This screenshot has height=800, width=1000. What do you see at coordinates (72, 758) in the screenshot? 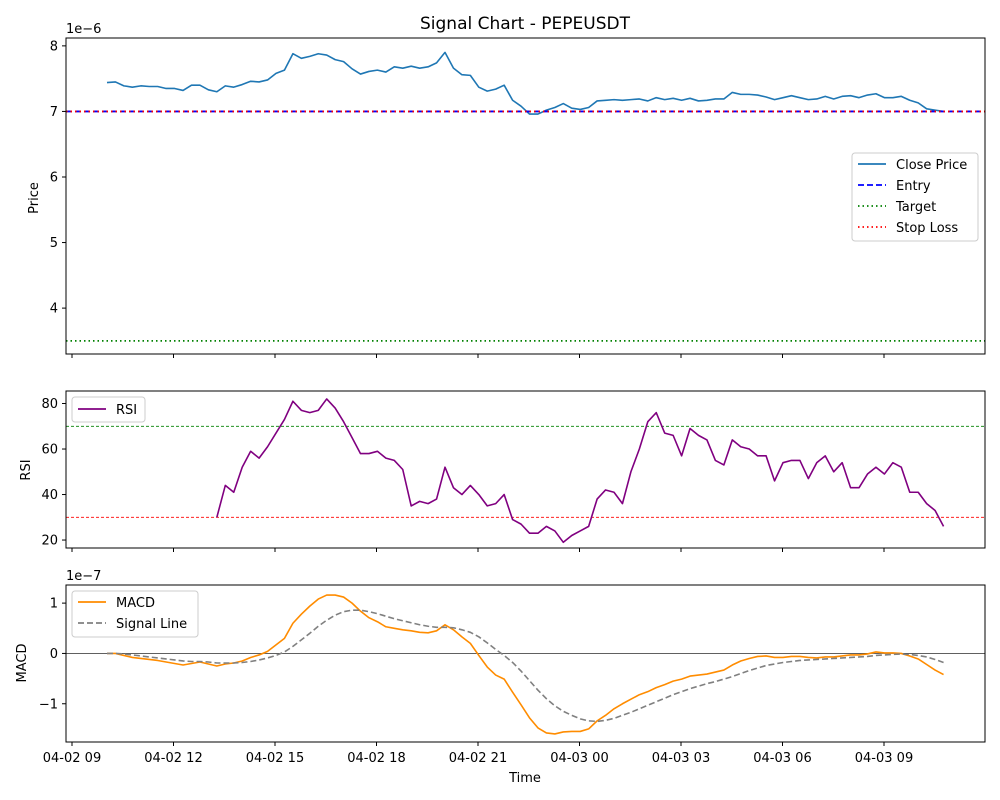
I see `x-tick-label: 04-02 09` at bounding box center [72, 758].